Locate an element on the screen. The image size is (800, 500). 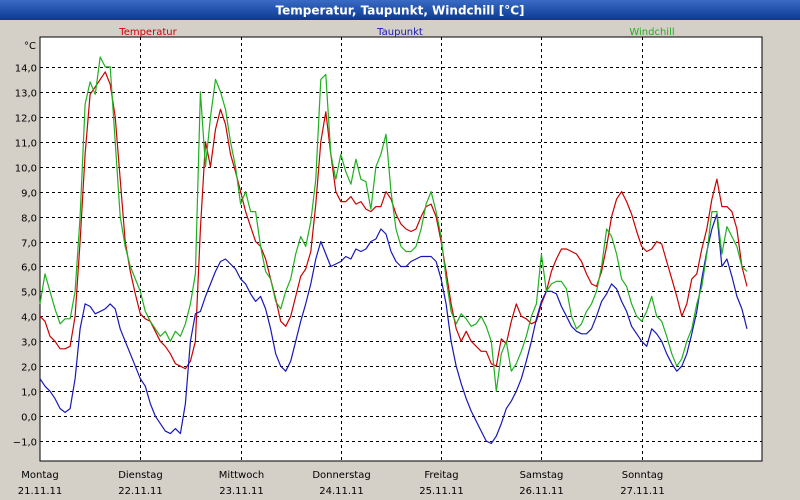
y-tick-label: 0,0 is located at coordinates (29, 418).